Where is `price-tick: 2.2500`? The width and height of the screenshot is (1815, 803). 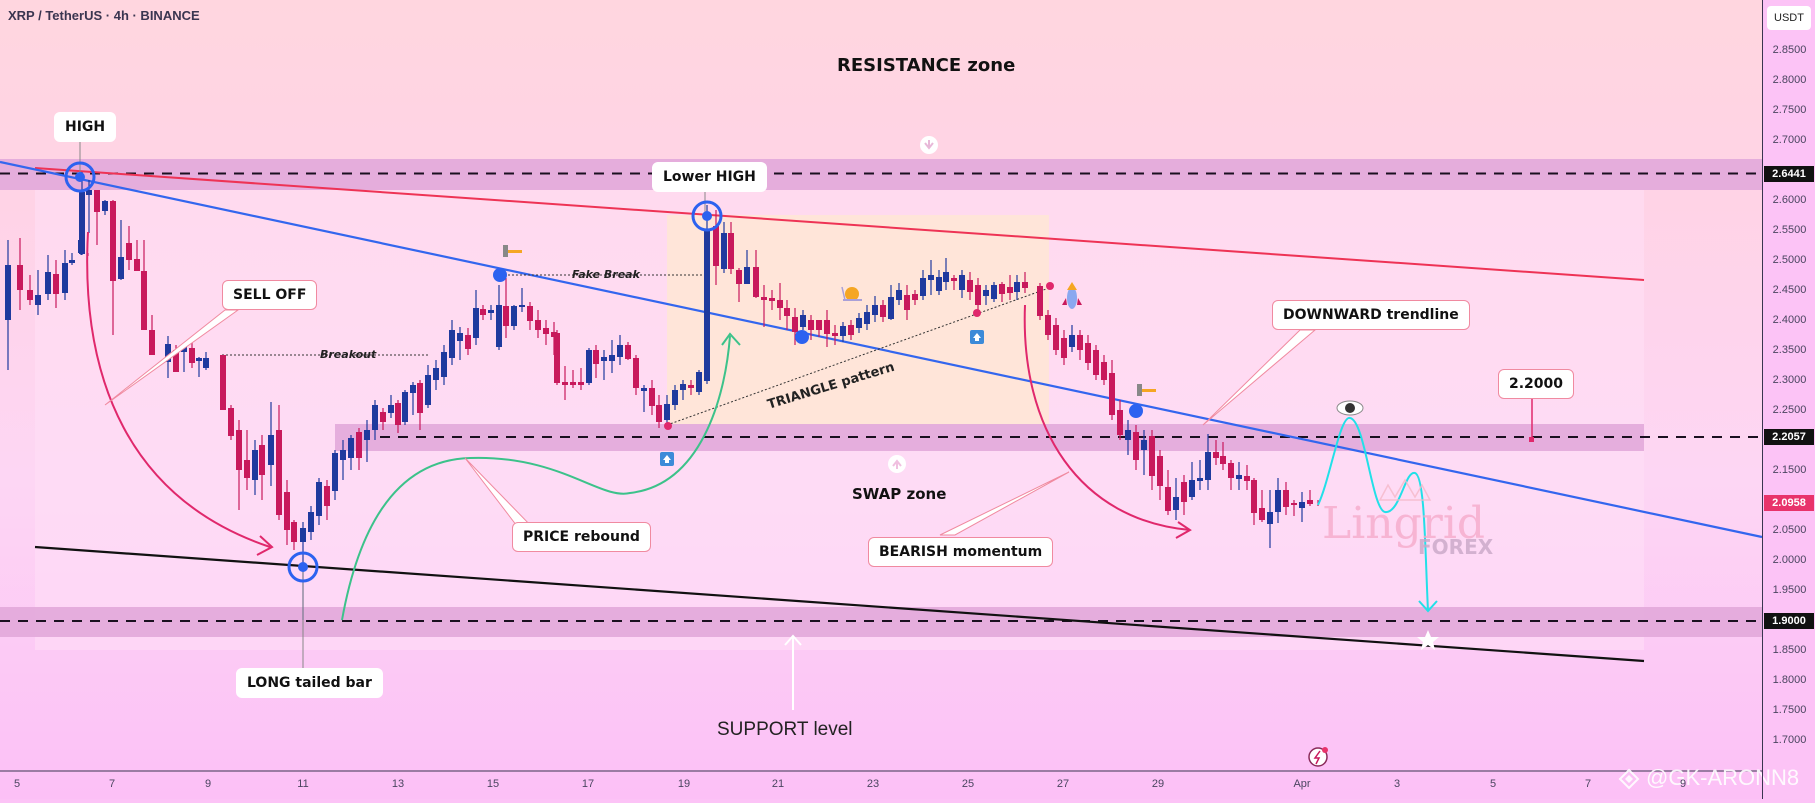 price-tick: 2.2500 is located at coordinates (1789, 410).